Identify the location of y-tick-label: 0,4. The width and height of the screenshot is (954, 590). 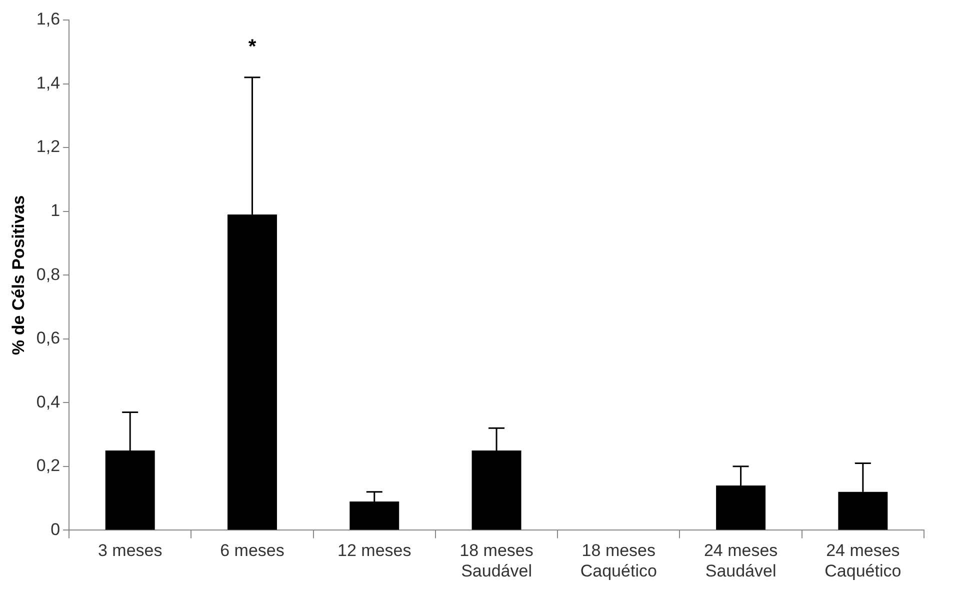
(48, 402).